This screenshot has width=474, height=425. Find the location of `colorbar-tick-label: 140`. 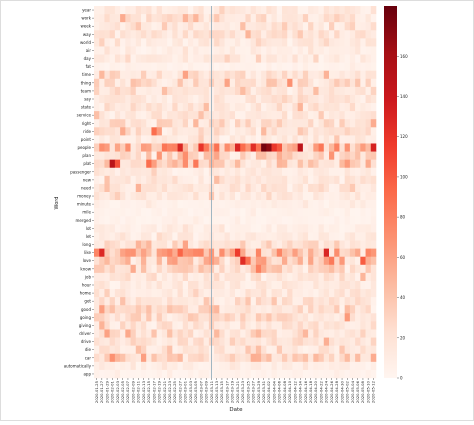

colorbar-tick-label: 140 is located at coordinates (404, 96).